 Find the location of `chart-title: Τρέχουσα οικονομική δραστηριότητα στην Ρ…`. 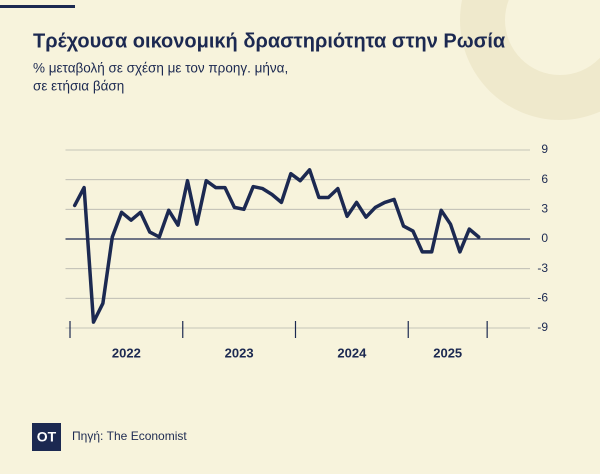

chart-title: Τρέχουσα οικονομική δραστηριότητα στην Ρ… is located at coordinates (269, 41).